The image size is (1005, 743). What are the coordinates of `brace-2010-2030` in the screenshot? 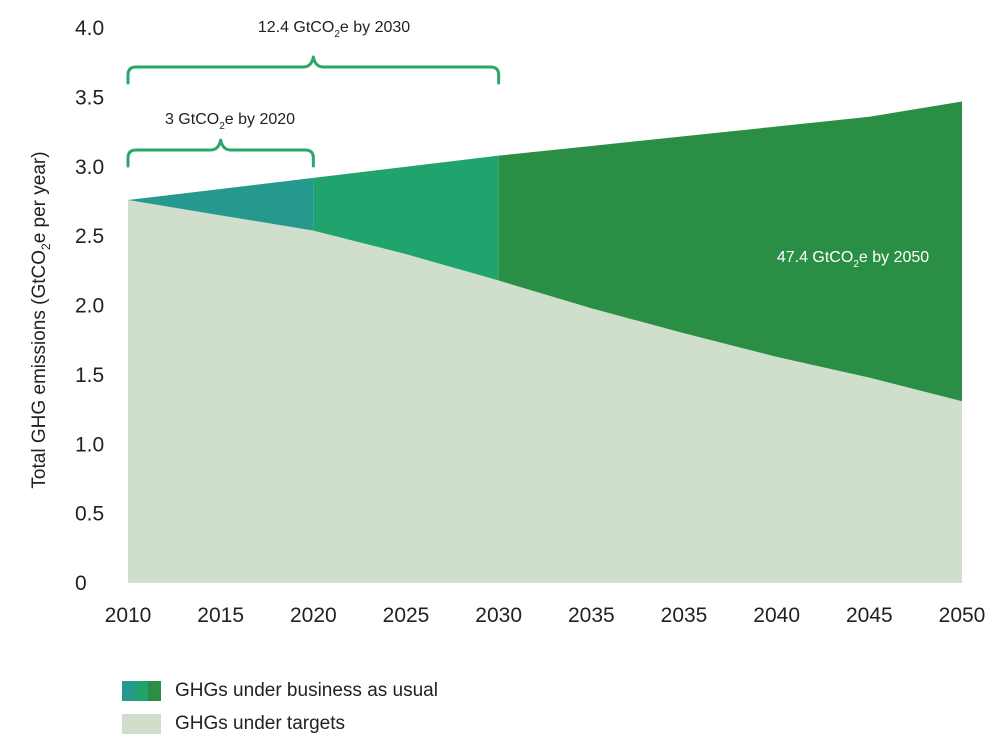 It's located at (313, 70).